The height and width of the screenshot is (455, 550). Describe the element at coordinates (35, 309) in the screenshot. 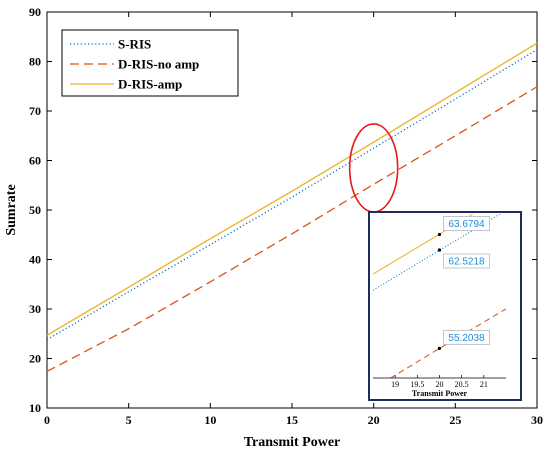

I see `y-tick-label: 30` at that location.